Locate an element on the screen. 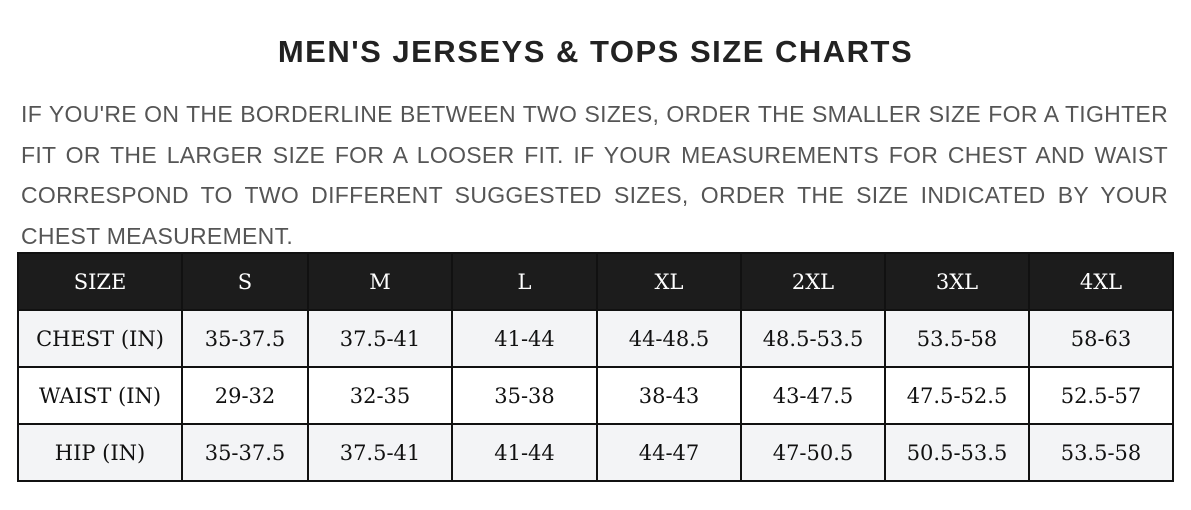 The image size is (1191, 510). table-cell: 44-48.5 is located at coordinates (669, 338).